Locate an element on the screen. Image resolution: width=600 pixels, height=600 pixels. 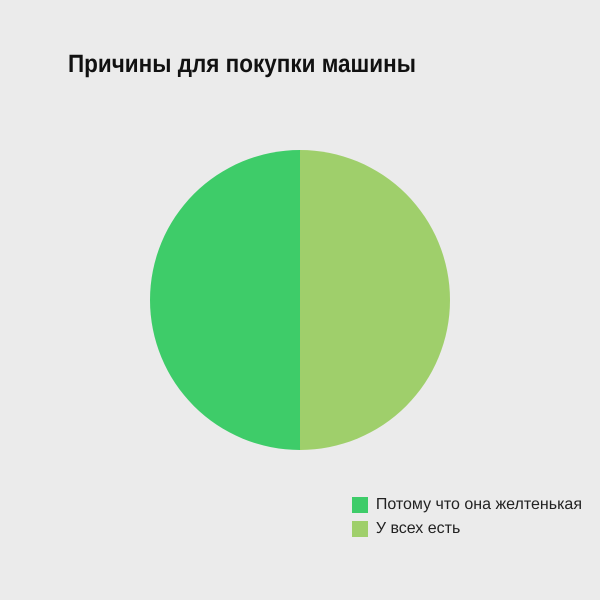
legend-label: У всех есть is located at coordinates (418, 529).